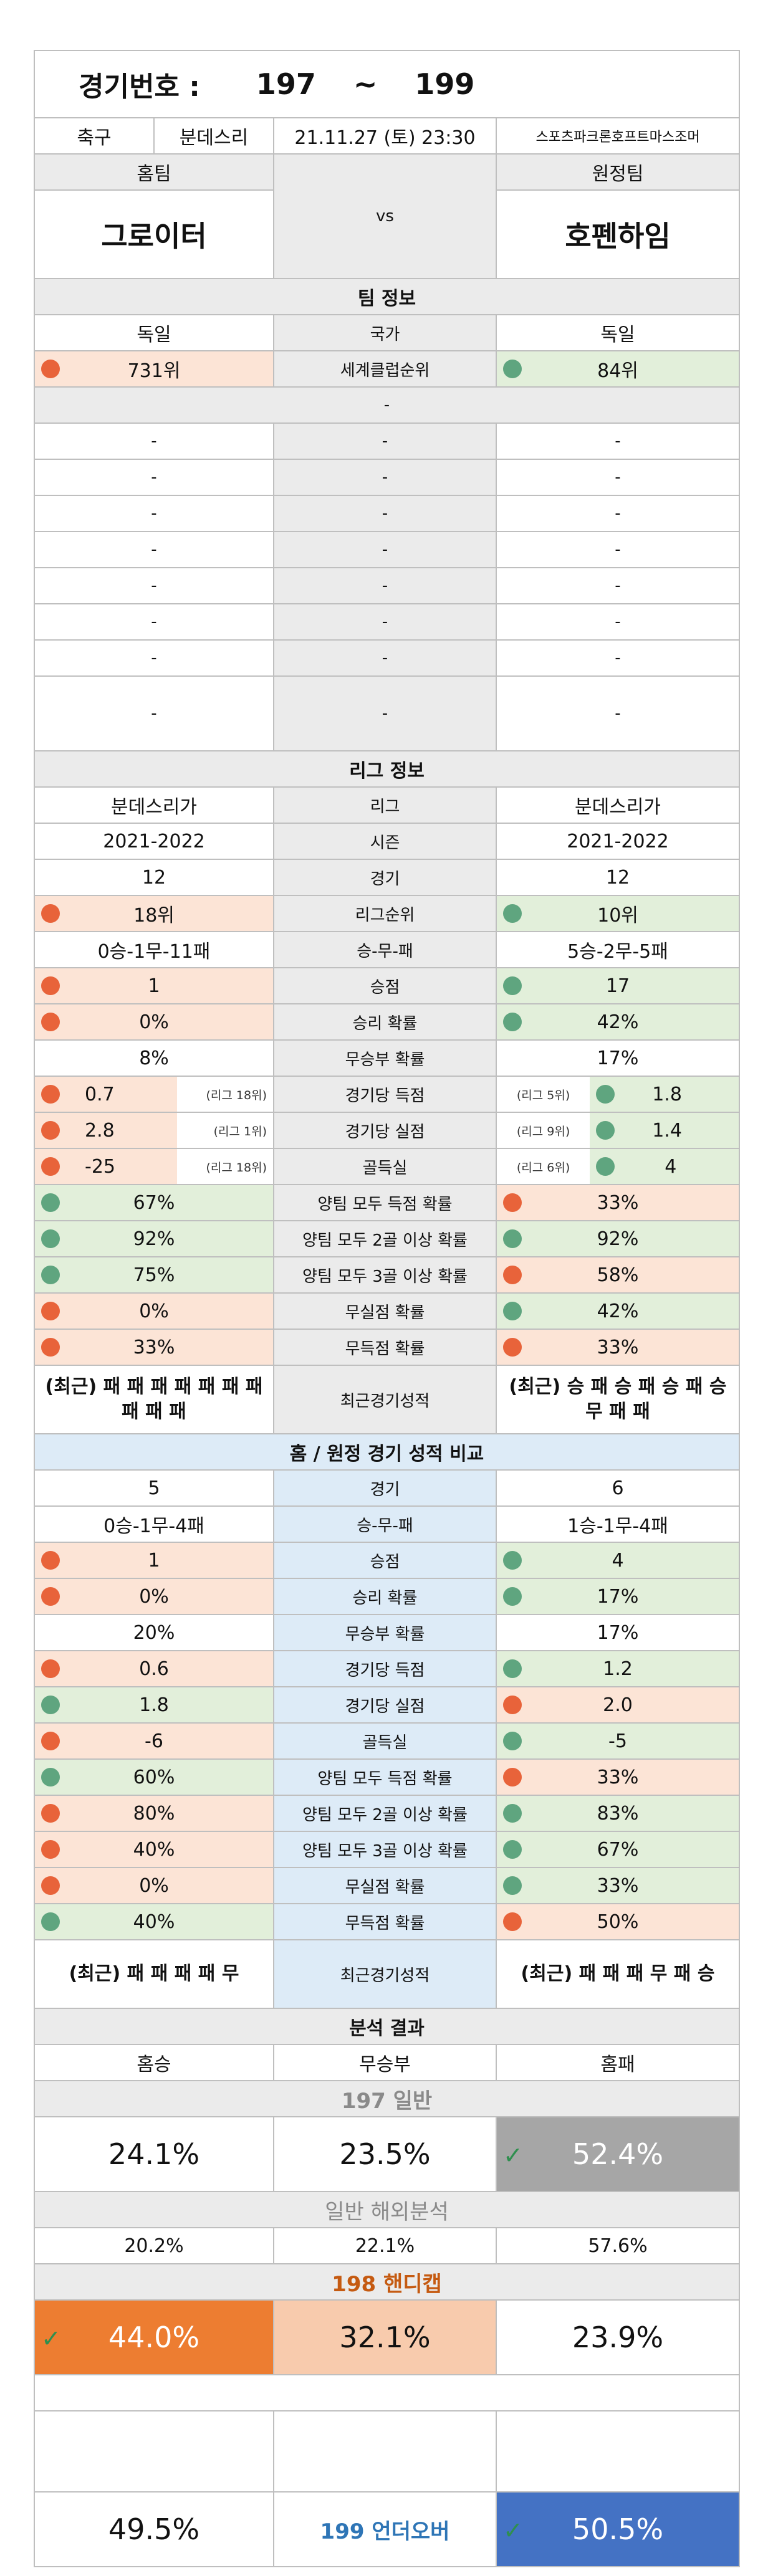 Image resolution: width=773 pixels, height=2576 pixels. What do you see at coordinates (618, 950) in the screenshot?
I see `away-wdl: 5승-2무-5패` at bounding box center [618, 950].